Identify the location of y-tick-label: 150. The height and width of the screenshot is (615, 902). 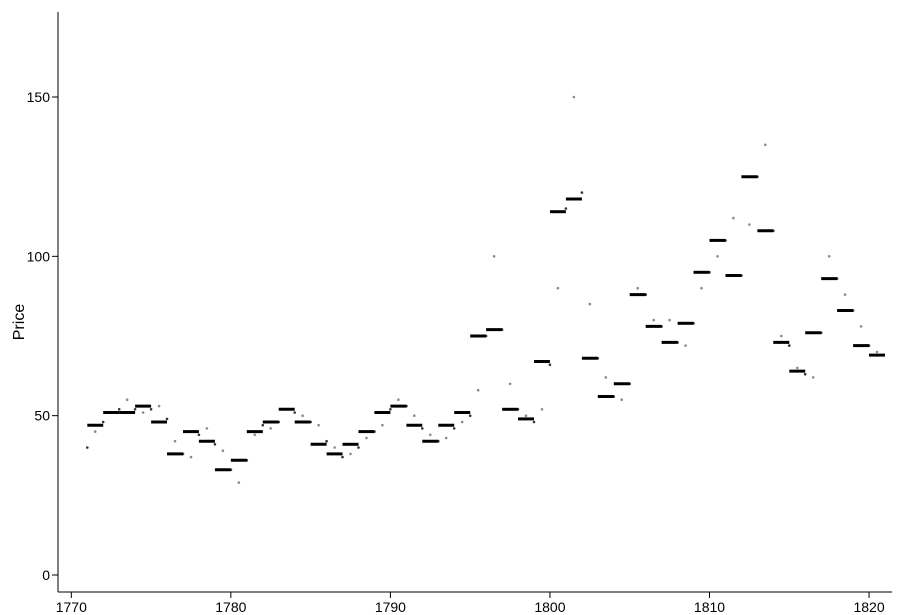
(39, 97).